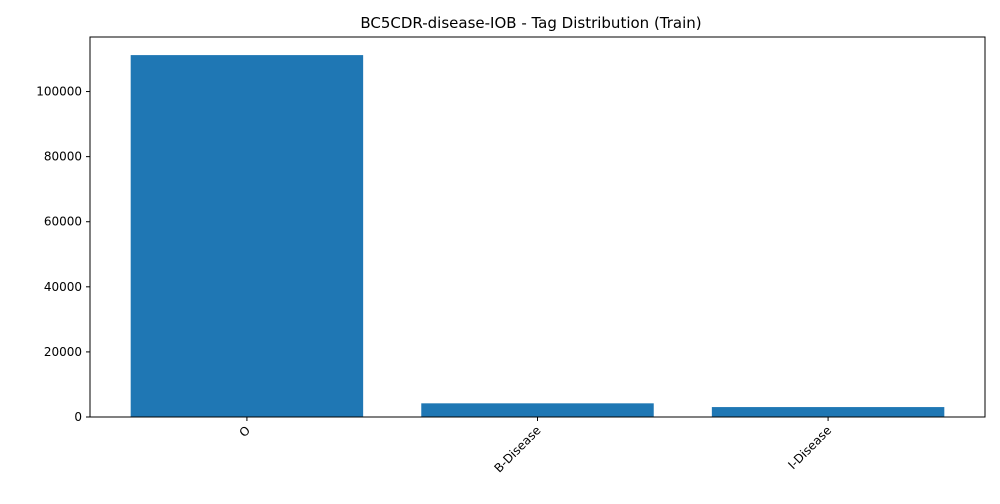  Describe the element at coordinates (63, 157) in the screenshot. I see `y-tick-label: 80000` at that location.